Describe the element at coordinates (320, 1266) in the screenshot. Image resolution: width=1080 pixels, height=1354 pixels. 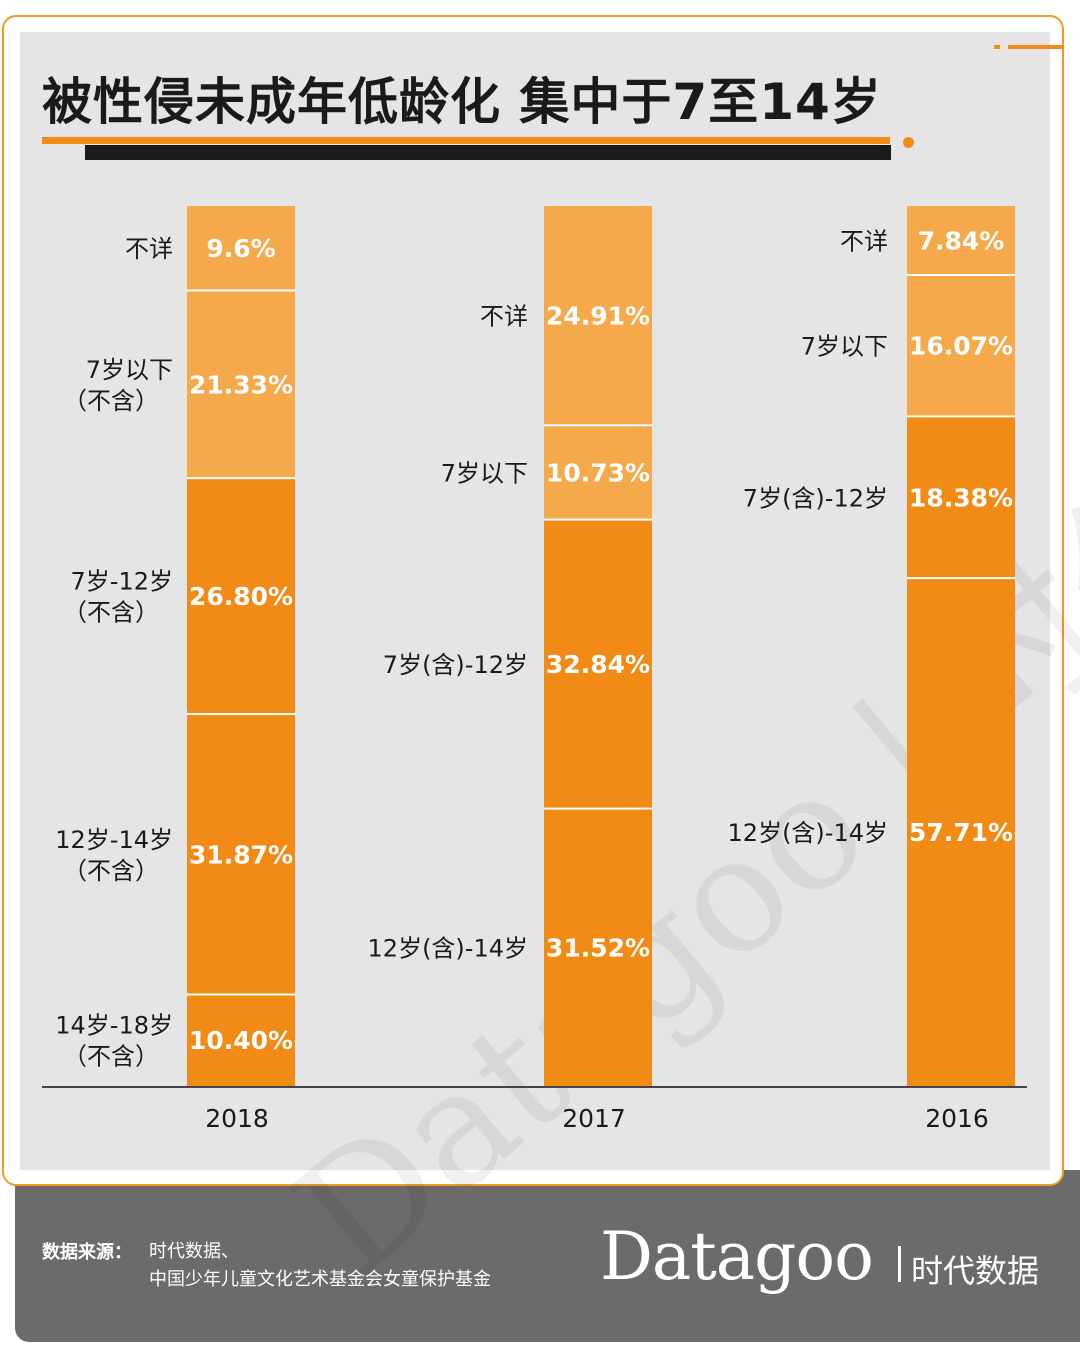
I see `source-text: 时代数据、 中国少年儿童文化艺术基金会女童保护基金` at that location.